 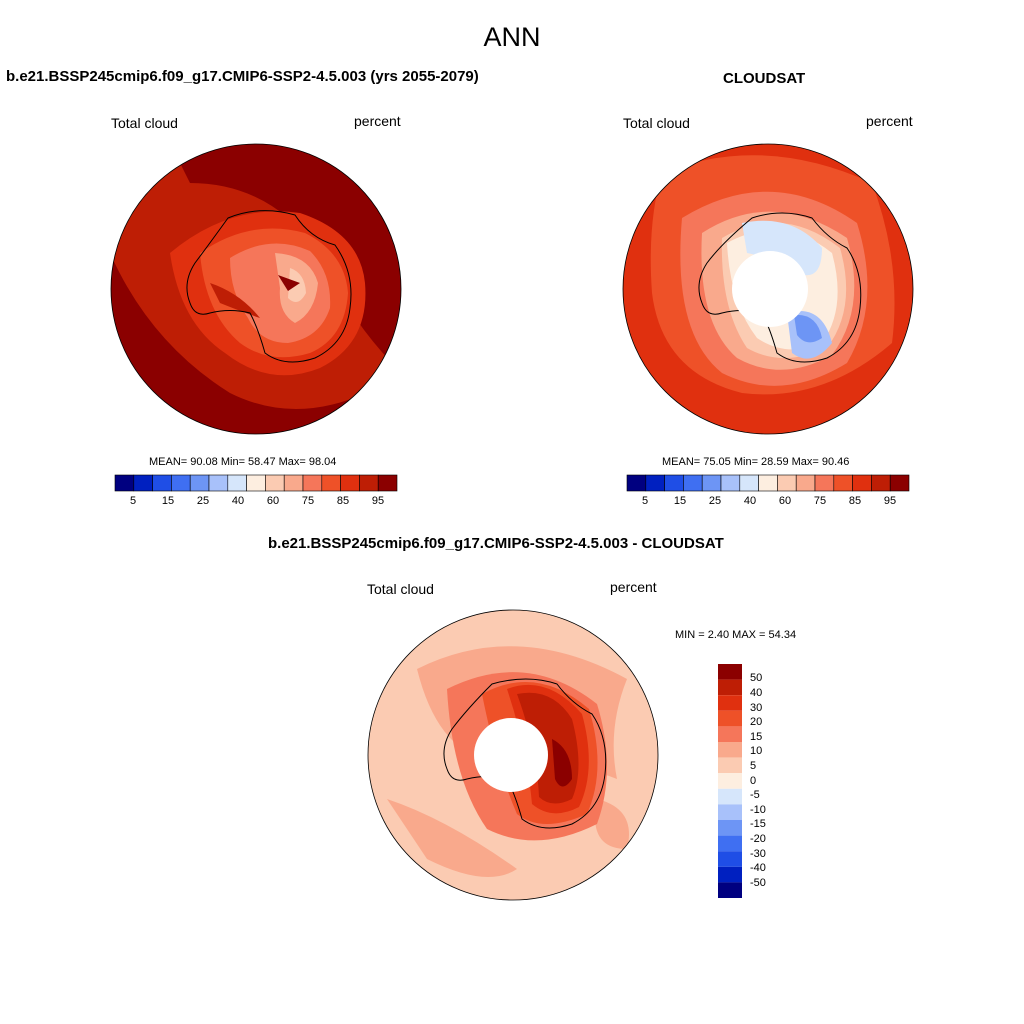 What do you see at coordinates (753, 781) in the screenshot?
I see `diff-colorbar-tick: 0` at bounding box center [753, 781].